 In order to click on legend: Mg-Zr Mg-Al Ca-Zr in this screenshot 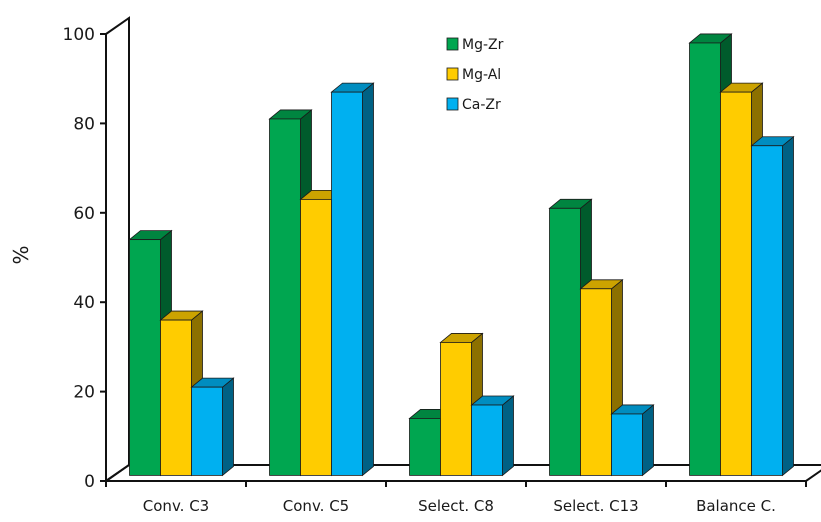, I will do `click(475, 75)`.